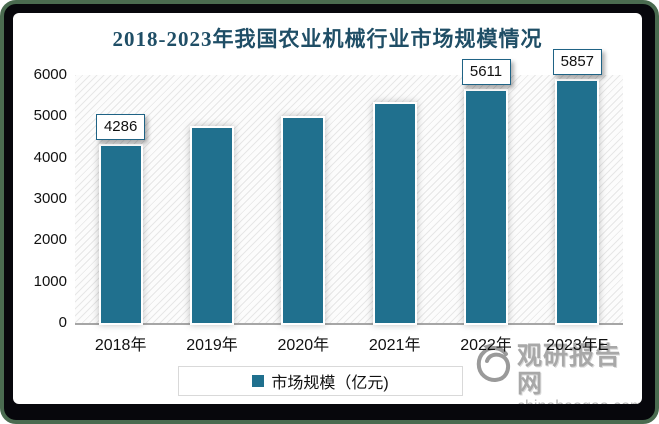  What do you see at coordinates (50, 281) in the screenshot?
I see `y-tick-label: 1000` at bounding box center [50, 281].